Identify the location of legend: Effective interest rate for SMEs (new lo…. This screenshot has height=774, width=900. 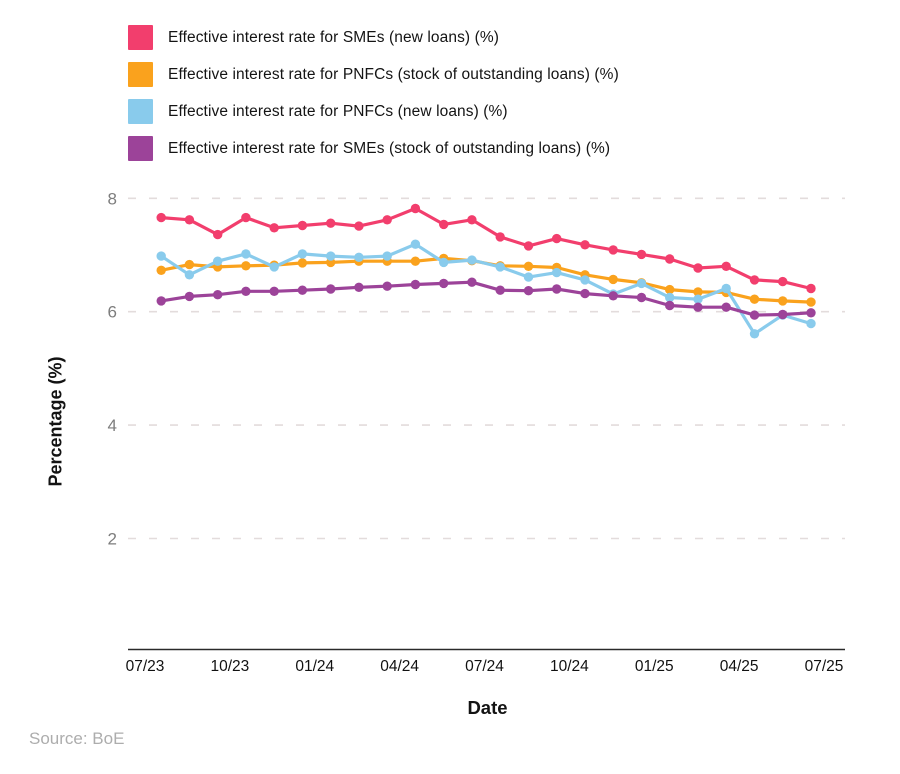
(373, 99).